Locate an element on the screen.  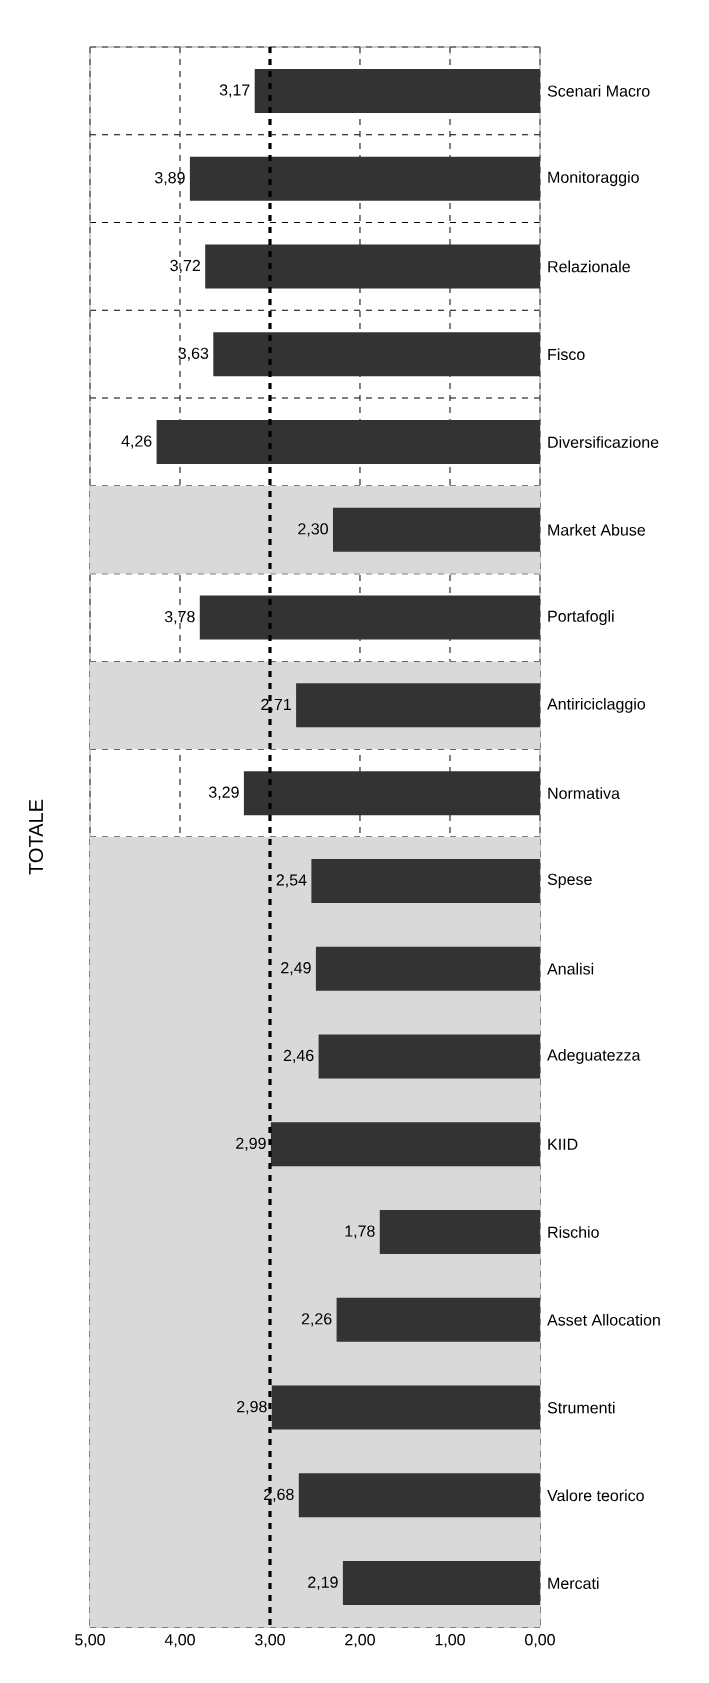
y-tick-label: Asset Allocation is located at coordinates (603, 1319).